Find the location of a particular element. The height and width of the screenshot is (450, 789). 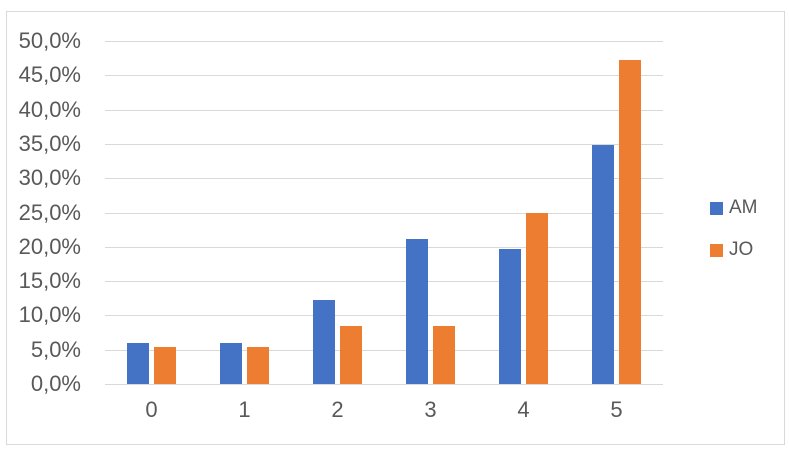

bar-AM-cat2 is located at coordinates (324, 342).